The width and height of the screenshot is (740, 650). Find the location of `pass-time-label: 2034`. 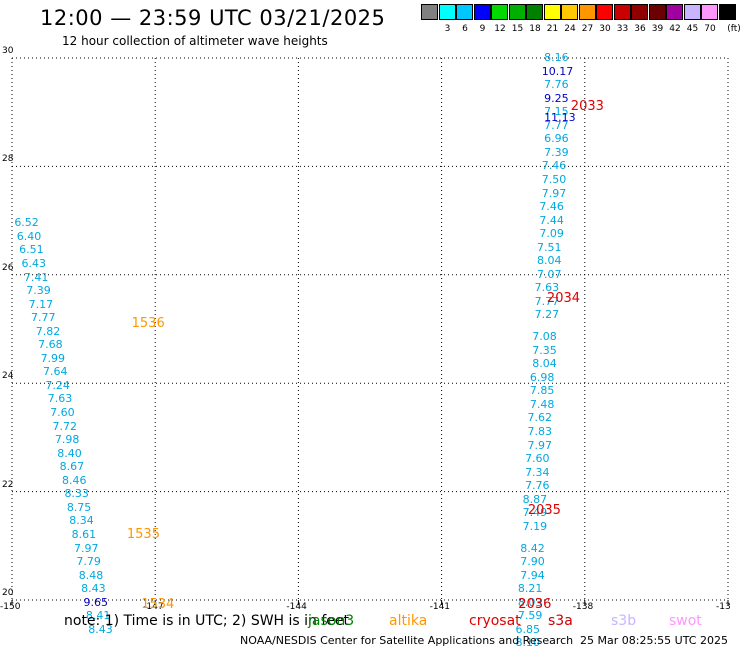

pass-time-label: 2034 is located at coordinates (563, 299).